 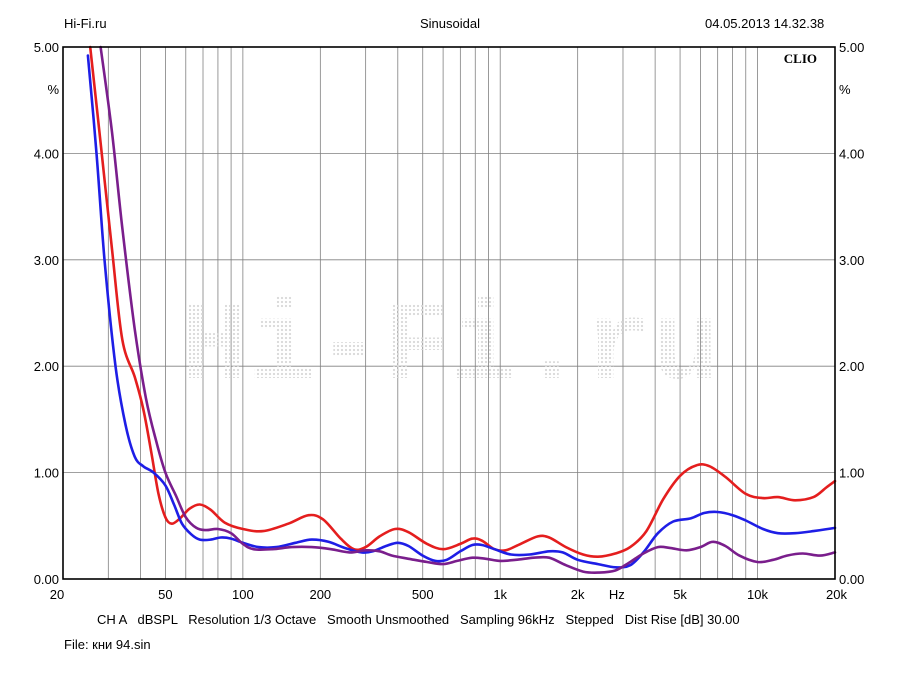 What do you see at coordinates (851, 47) in the screenshot?
I see `y-tick-label-right: 5.00` at bounding box center [851, 47].